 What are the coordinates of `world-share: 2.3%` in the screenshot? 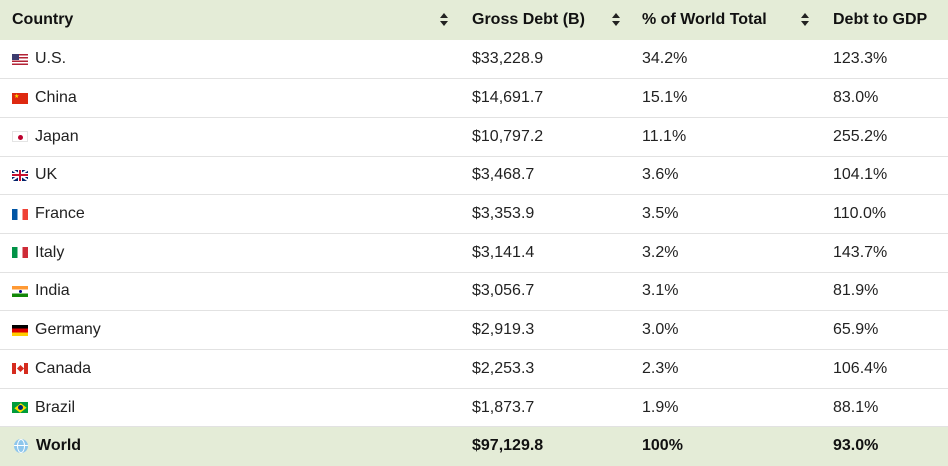 It's located at (660, 368).